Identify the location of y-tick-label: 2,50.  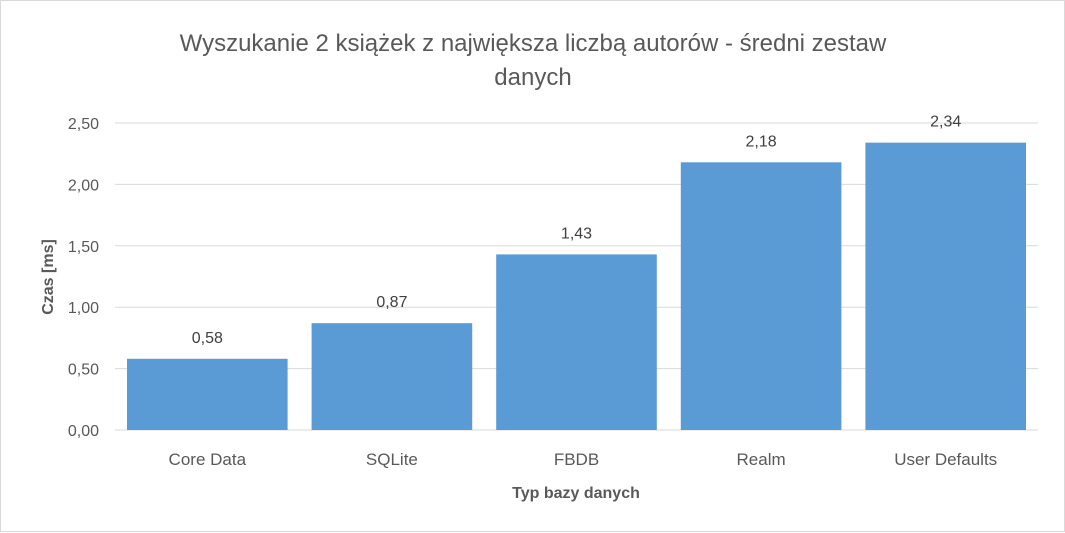
(83, 124).